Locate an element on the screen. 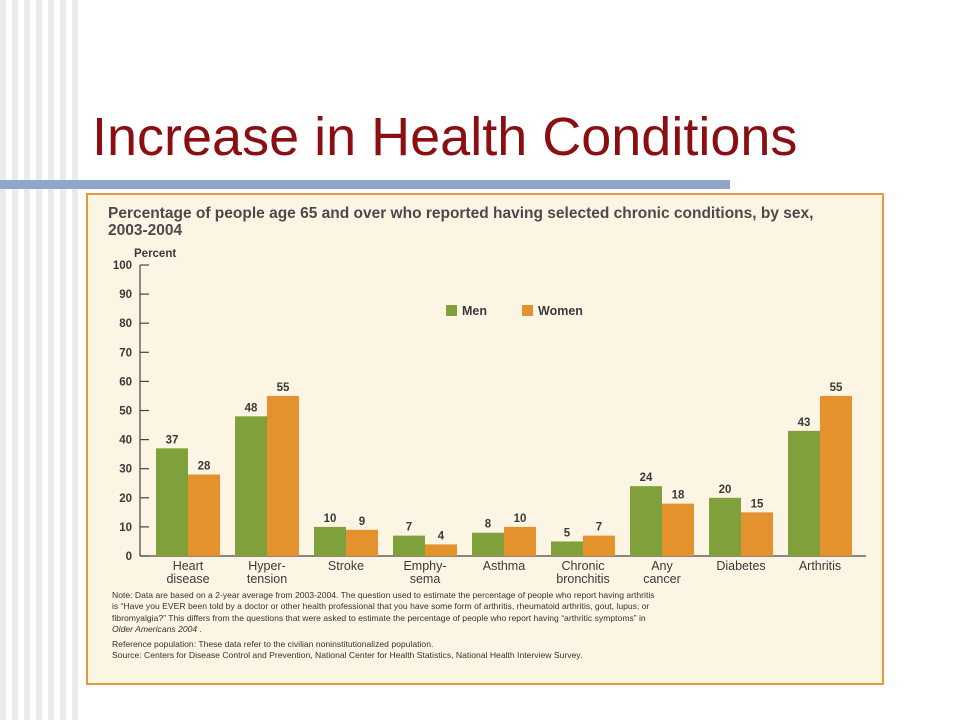 Image resolution: width=960 pixels, height=720 pixels. data-label: 18 is located at coordinates (678, 496).